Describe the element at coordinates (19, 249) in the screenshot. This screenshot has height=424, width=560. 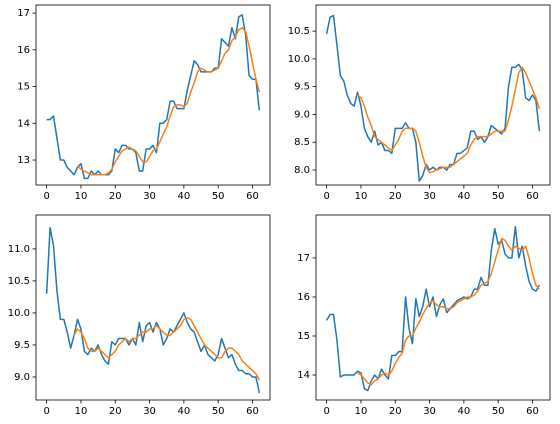
I see `y-tick-label: 11.0` at that location.